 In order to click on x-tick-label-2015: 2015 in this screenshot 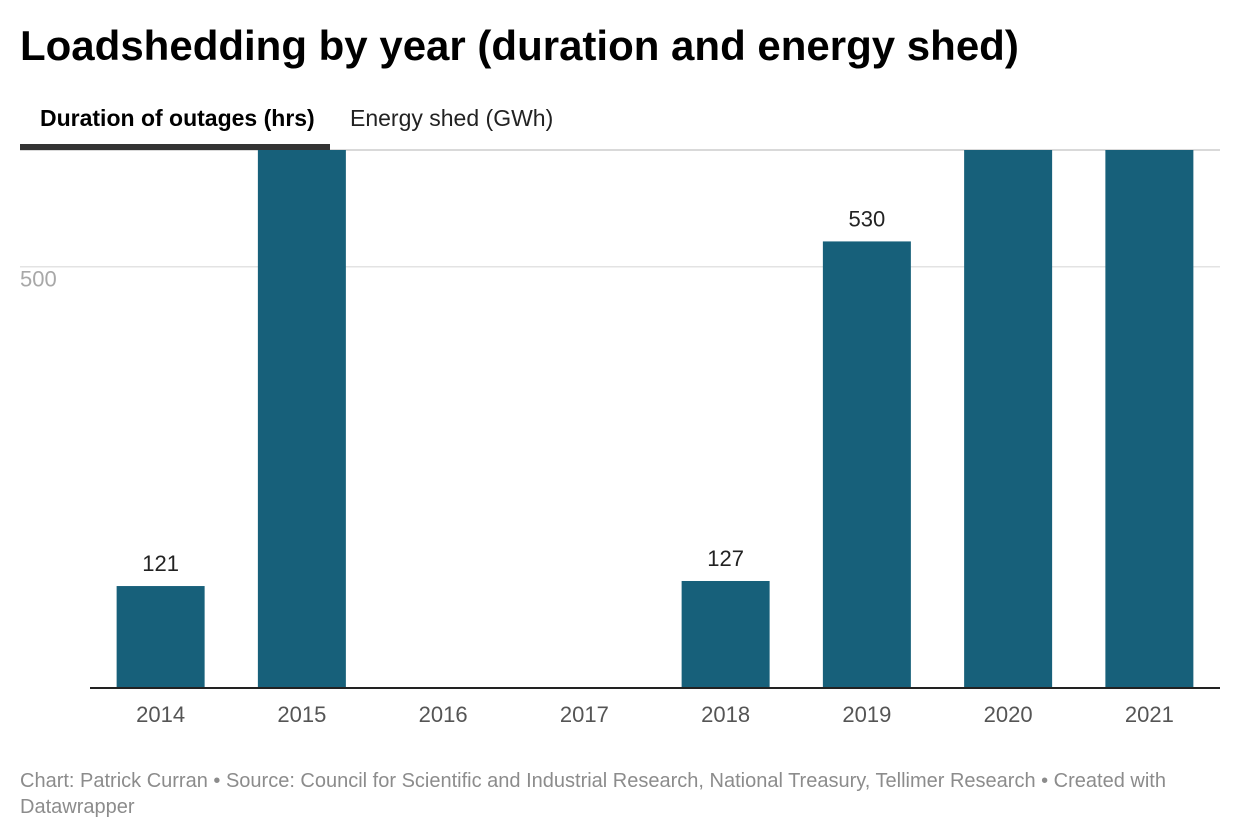, I will do `click(301, 714)`.